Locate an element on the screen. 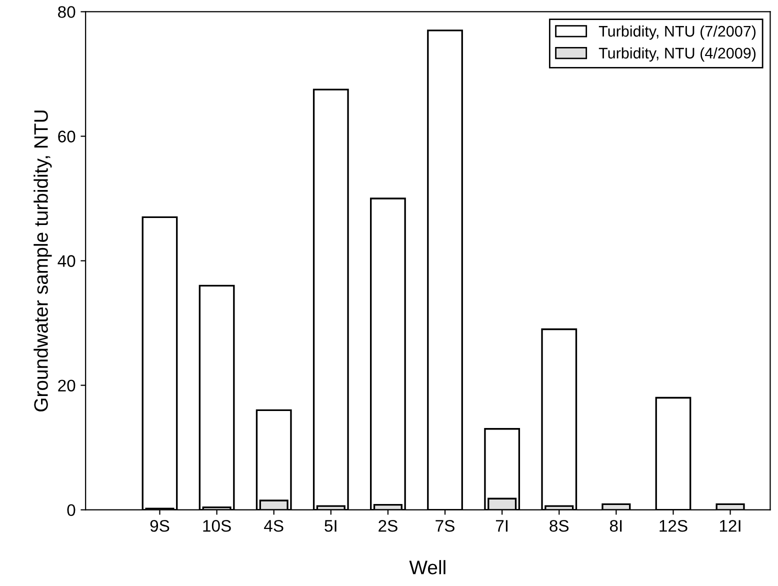 This screenshot has width=778, height=586. x-tick-label: 7S is located at coordinates (445, 526).